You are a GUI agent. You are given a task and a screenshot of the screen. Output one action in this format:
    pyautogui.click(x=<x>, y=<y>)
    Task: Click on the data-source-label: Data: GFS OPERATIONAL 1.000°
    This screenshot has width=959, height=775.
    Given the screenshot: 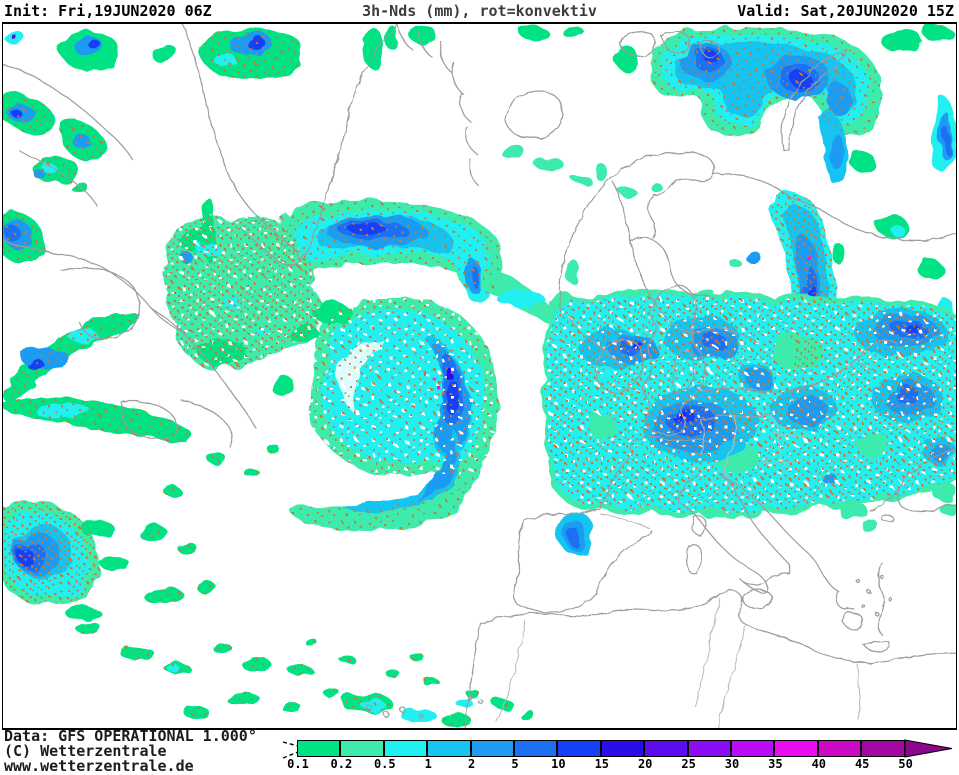 What is the action you would take?
    pyautogui.click(x=130, y=736)
    